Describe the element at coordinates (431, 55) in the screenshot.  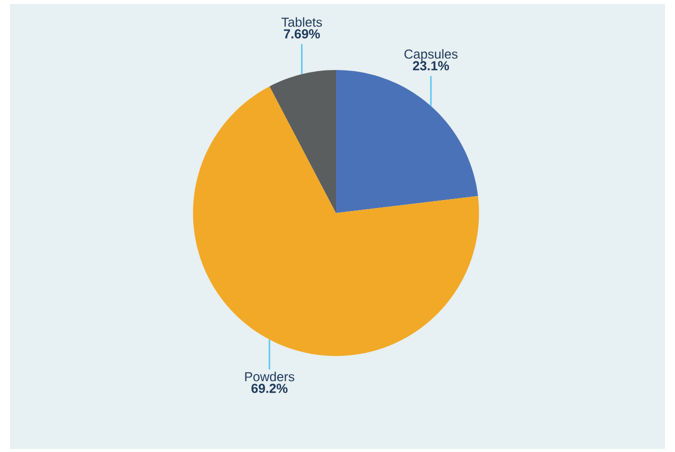
I see `slice-label: Capsules` at that location.